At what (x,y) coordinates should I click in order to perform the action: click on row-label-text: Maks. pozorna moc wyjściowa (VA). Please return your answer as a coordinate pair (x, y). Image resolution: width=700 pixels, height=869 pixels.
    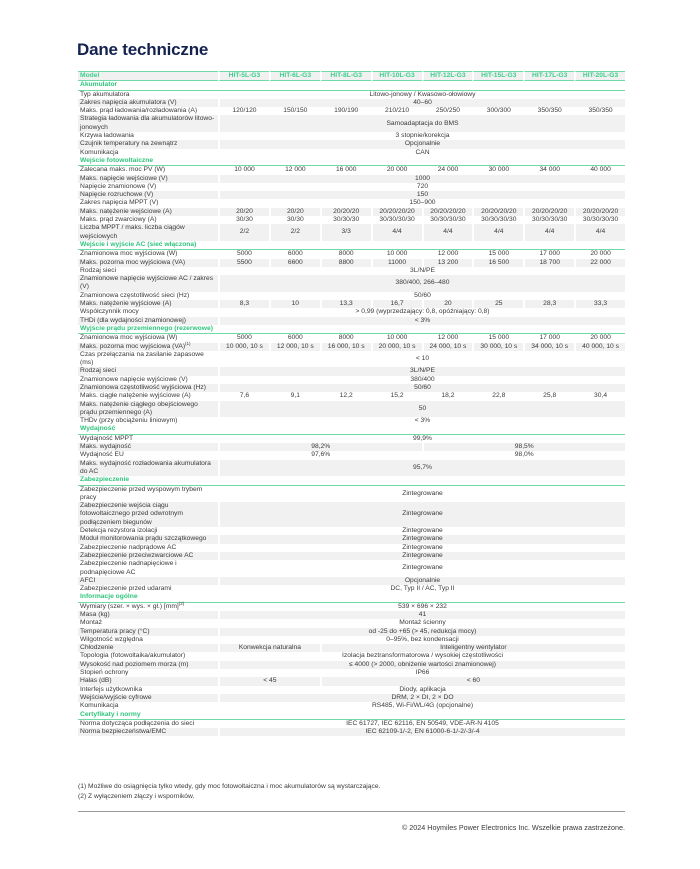
    Looking at the image, I should click on (133, 262).